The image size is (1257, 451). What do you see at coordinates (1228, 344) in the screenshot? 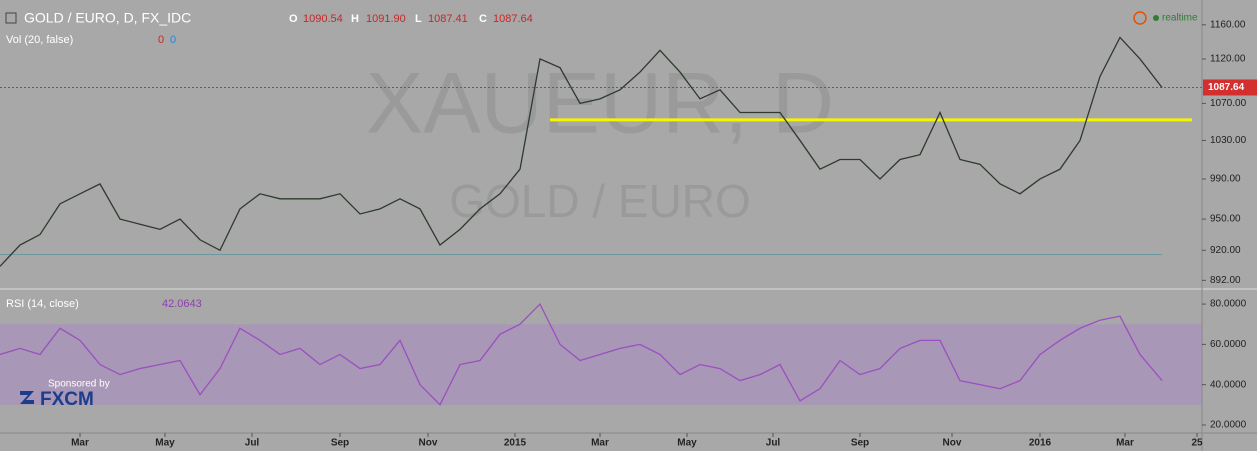
I see `y-tick-label: 60.0000` at bounding box center [1228, 344].